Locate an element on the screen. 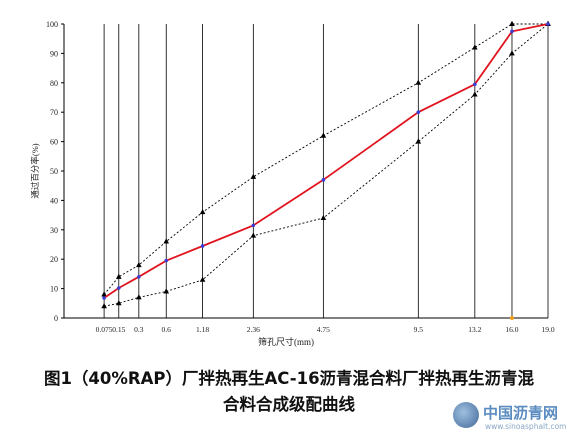 This screenshot has width=578, height=440. y-tick-label: 30 is located at coordinates (54, 230).